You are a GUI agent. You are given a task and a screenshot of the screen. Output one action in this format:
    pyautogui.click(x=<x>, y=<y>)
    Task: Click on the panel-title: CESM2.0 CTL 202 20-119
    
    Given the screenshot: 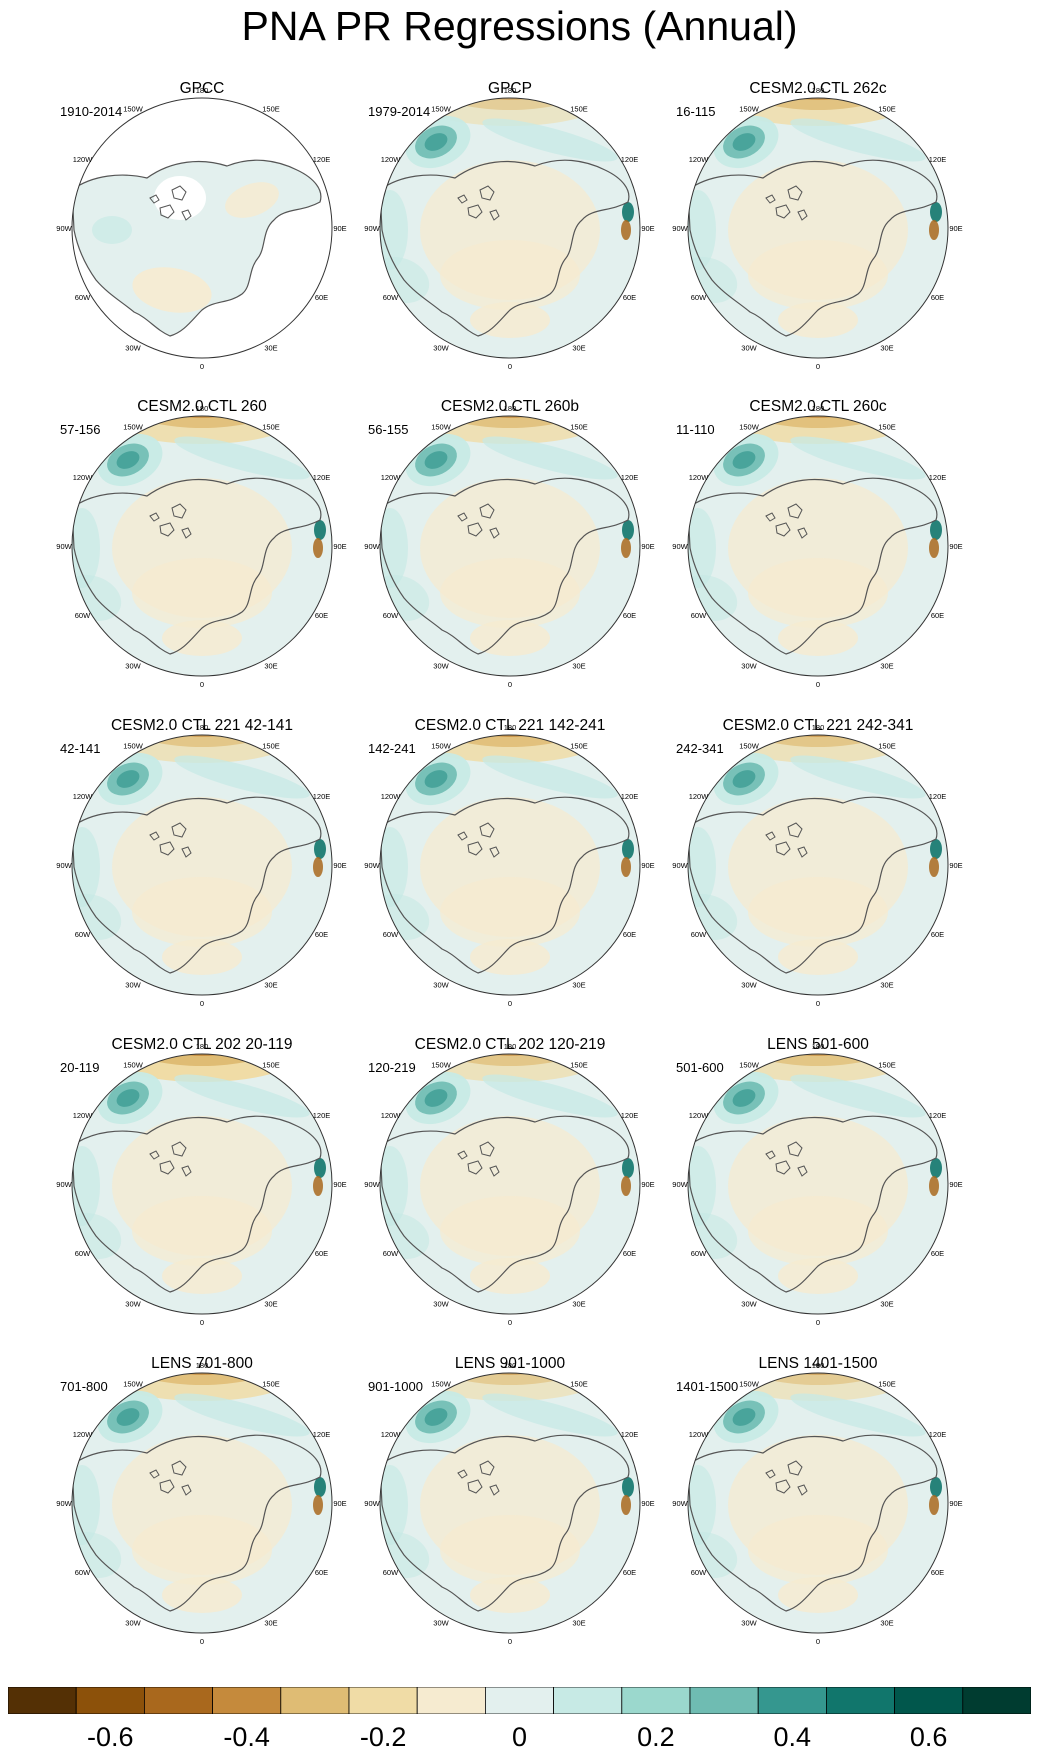 What is the action you would take?
    pyautogui.click(x=202, y=1044)
    